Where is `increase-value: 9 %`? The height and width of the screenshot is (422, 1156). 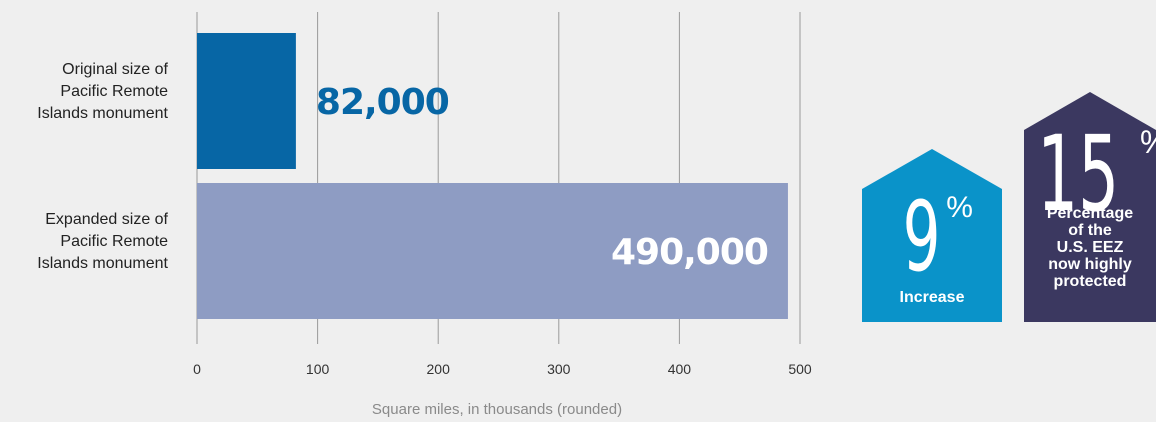 increase-value: 9 % is located at coordinates (932, 237).